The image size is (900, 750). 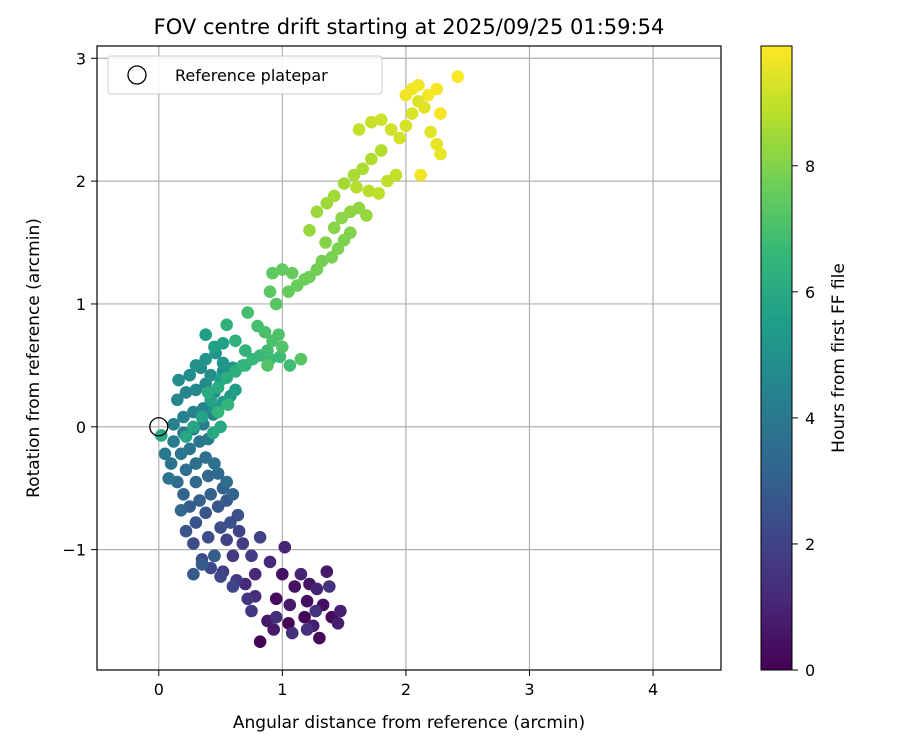 What do you see at coordinates (810, 544) in the screenshot?
I see `colorbar-tick-label: 2` at bounding box center [810, 544].